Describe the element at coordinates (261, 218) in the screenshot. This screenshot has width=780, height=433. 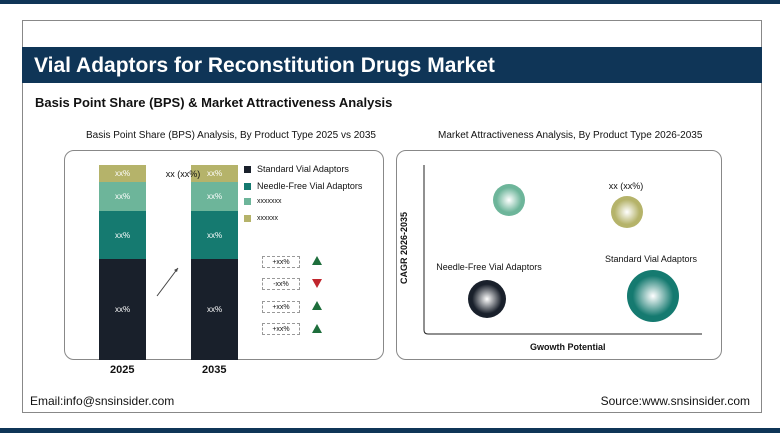
I see `legend-item: xxxxxx` at that location.